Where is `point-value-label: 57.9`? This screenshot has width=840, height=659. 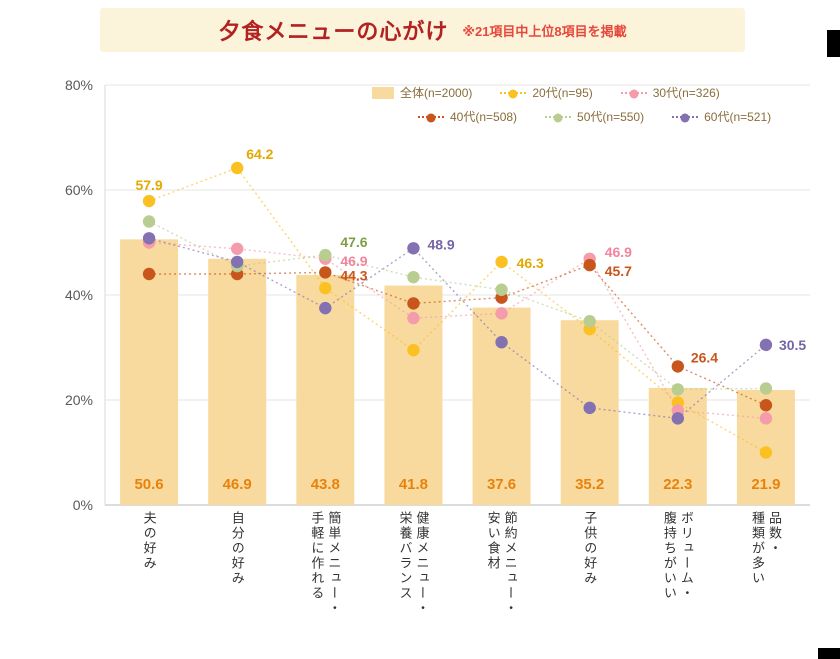 point-value-label: 57.9 is located at coordinates (148, 185).